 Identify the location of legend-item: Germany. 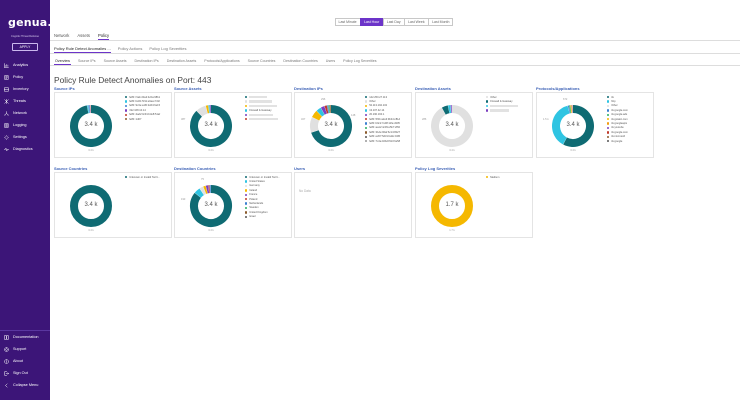
(262, 186).